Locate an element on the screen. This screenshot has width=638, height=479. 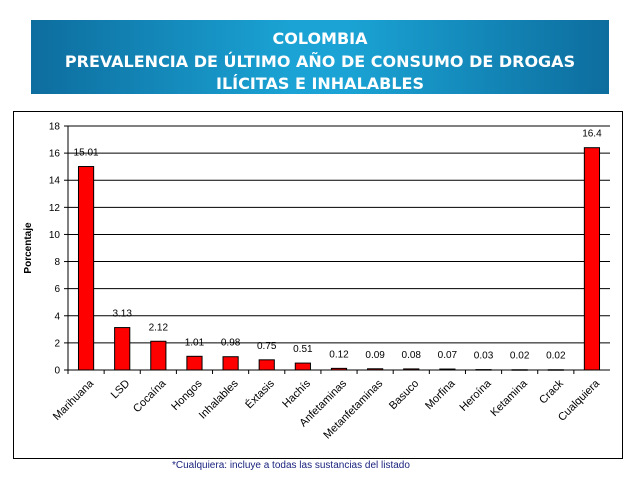
y-tick-label: 8 is located at coordinates (57, 262).